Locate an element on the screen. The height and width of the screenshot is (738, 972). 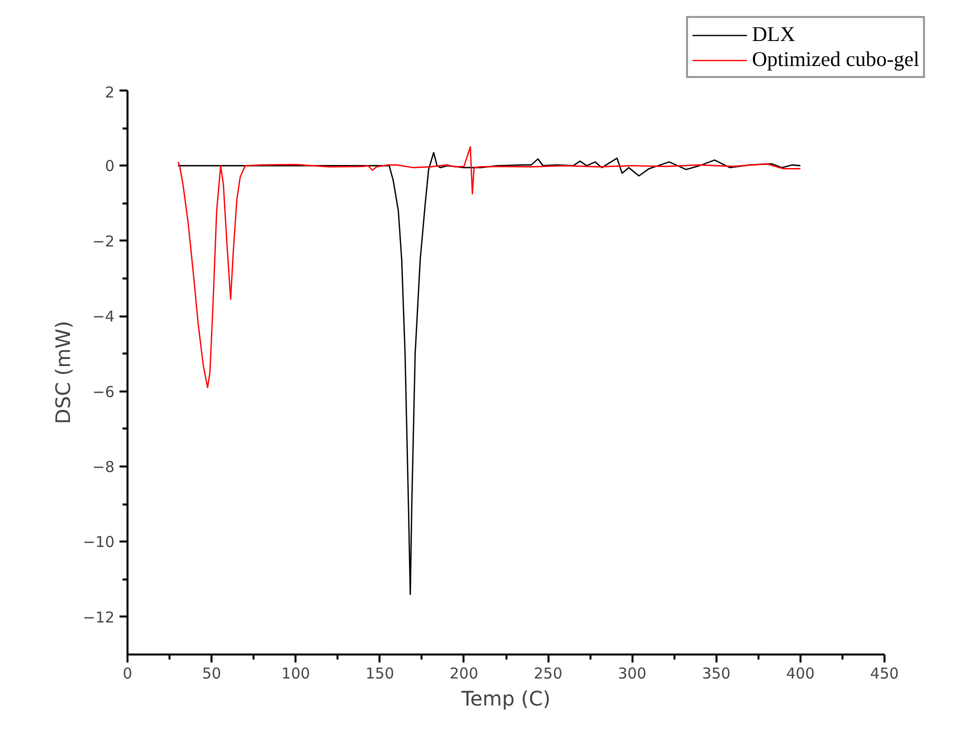
x-axis-title: Temp (C) is located at coordinates (505, 698).